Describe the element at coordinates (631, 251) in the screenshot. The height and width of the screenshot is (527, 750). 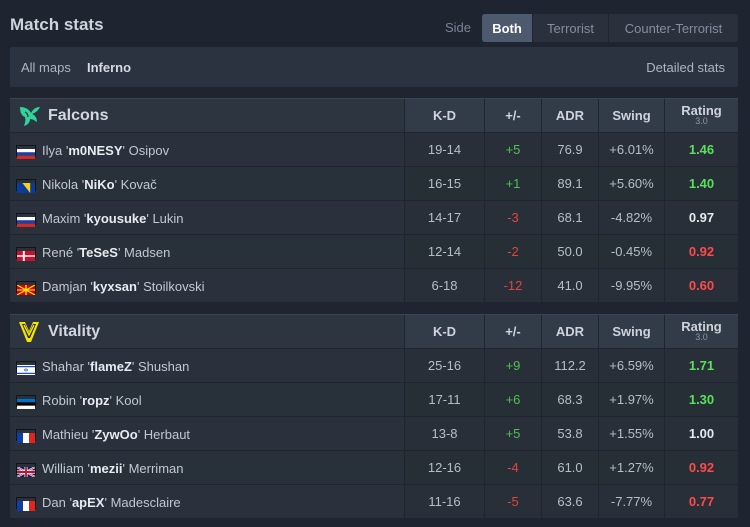
I see `player-swing: -0.45%` at that location.